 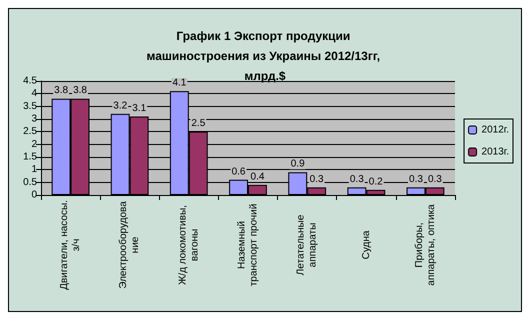 I want to click on y-tick-label: 2.5, so click(x=30, y=132).